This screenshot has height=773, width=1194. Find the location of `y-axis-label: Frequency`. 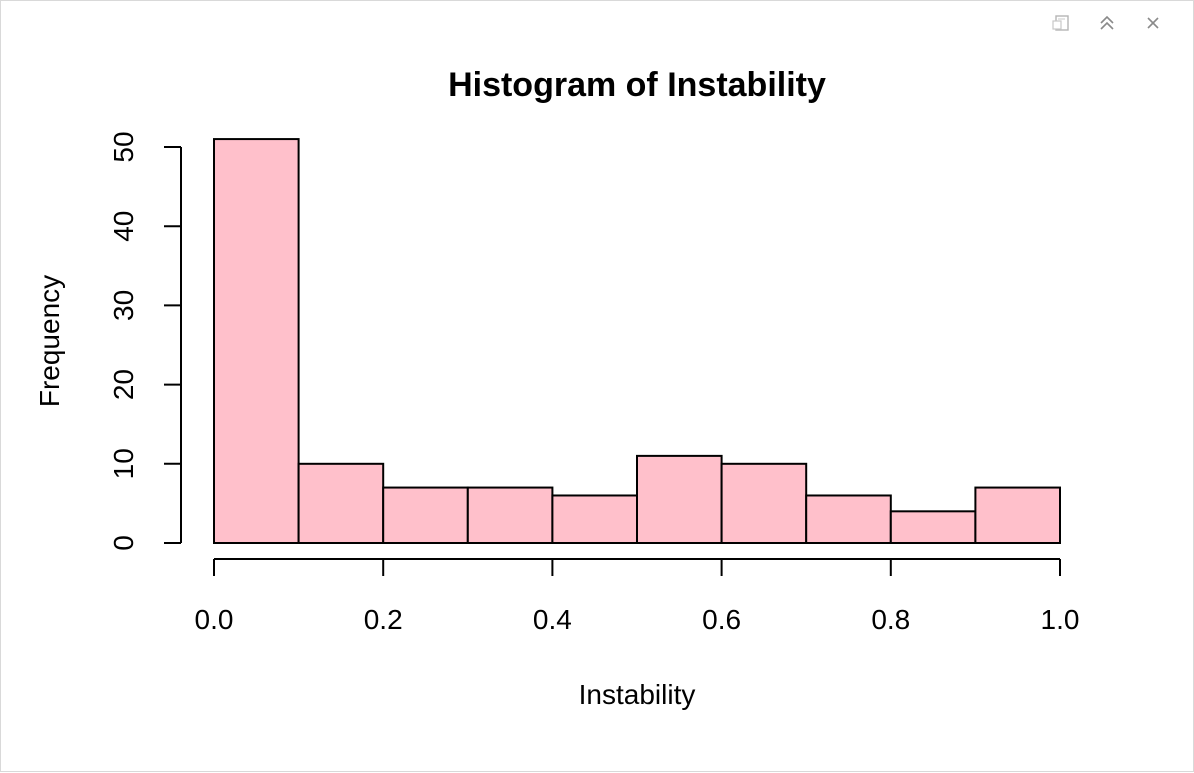

y-axis-label: Frequency is located at coordinates (49, 341).